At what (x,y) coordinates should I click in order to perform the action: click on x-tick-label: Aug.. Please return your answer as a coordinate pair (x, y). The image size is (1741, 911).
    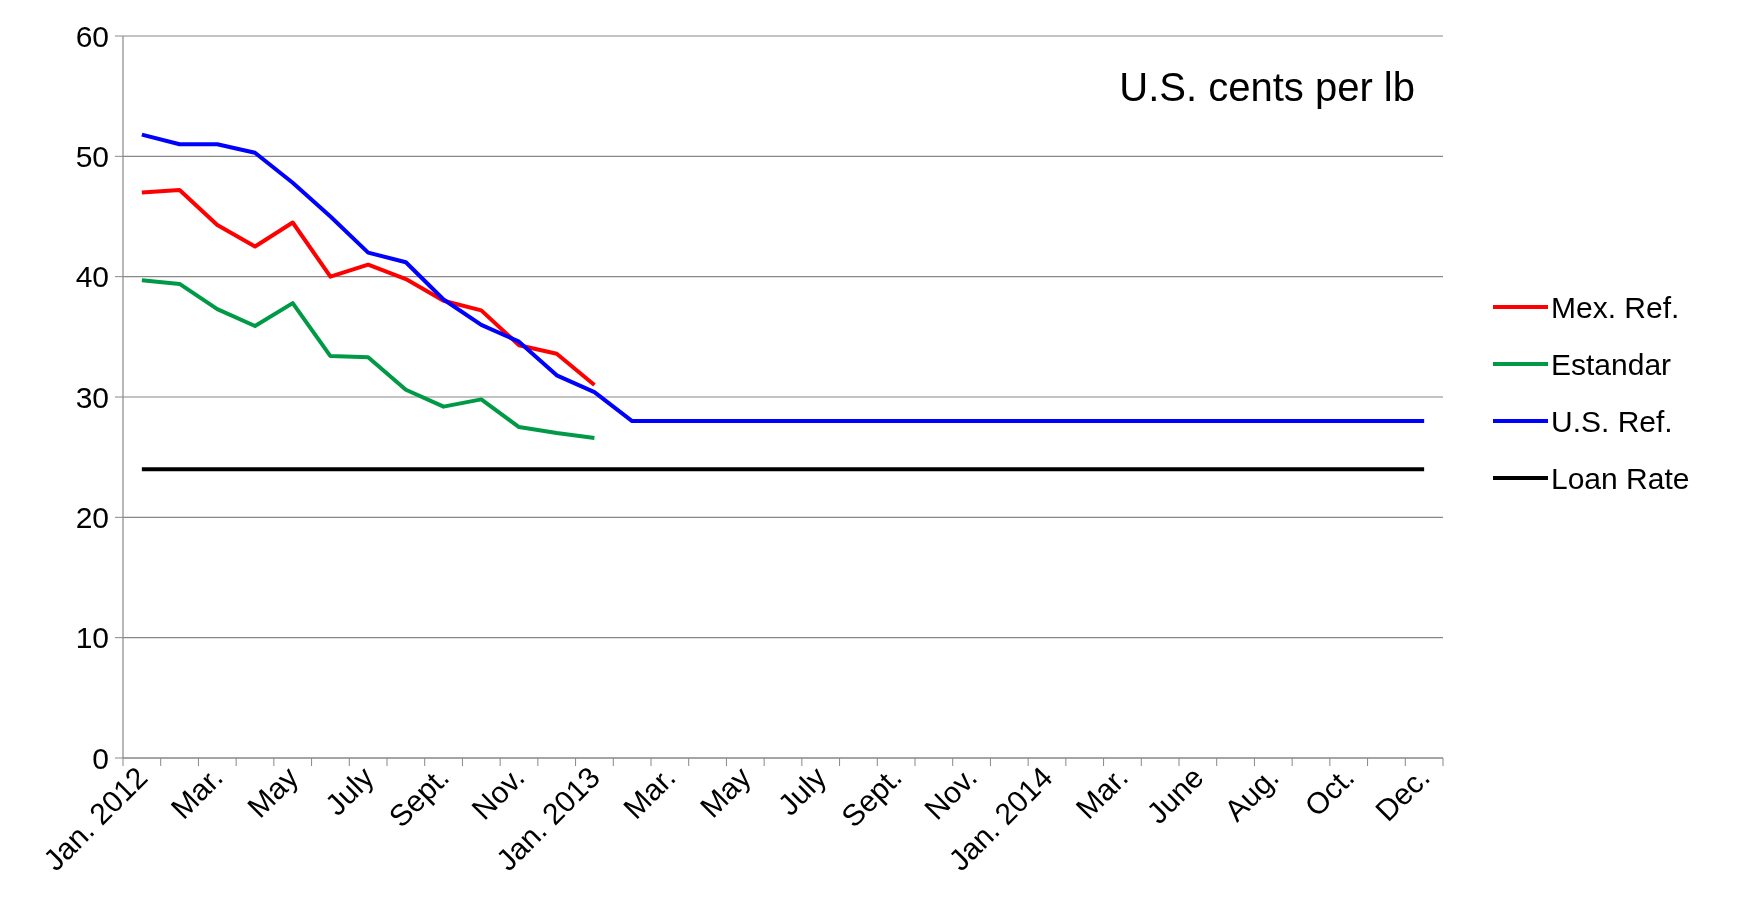
    Looking at the image, I should click on (1251, 794).